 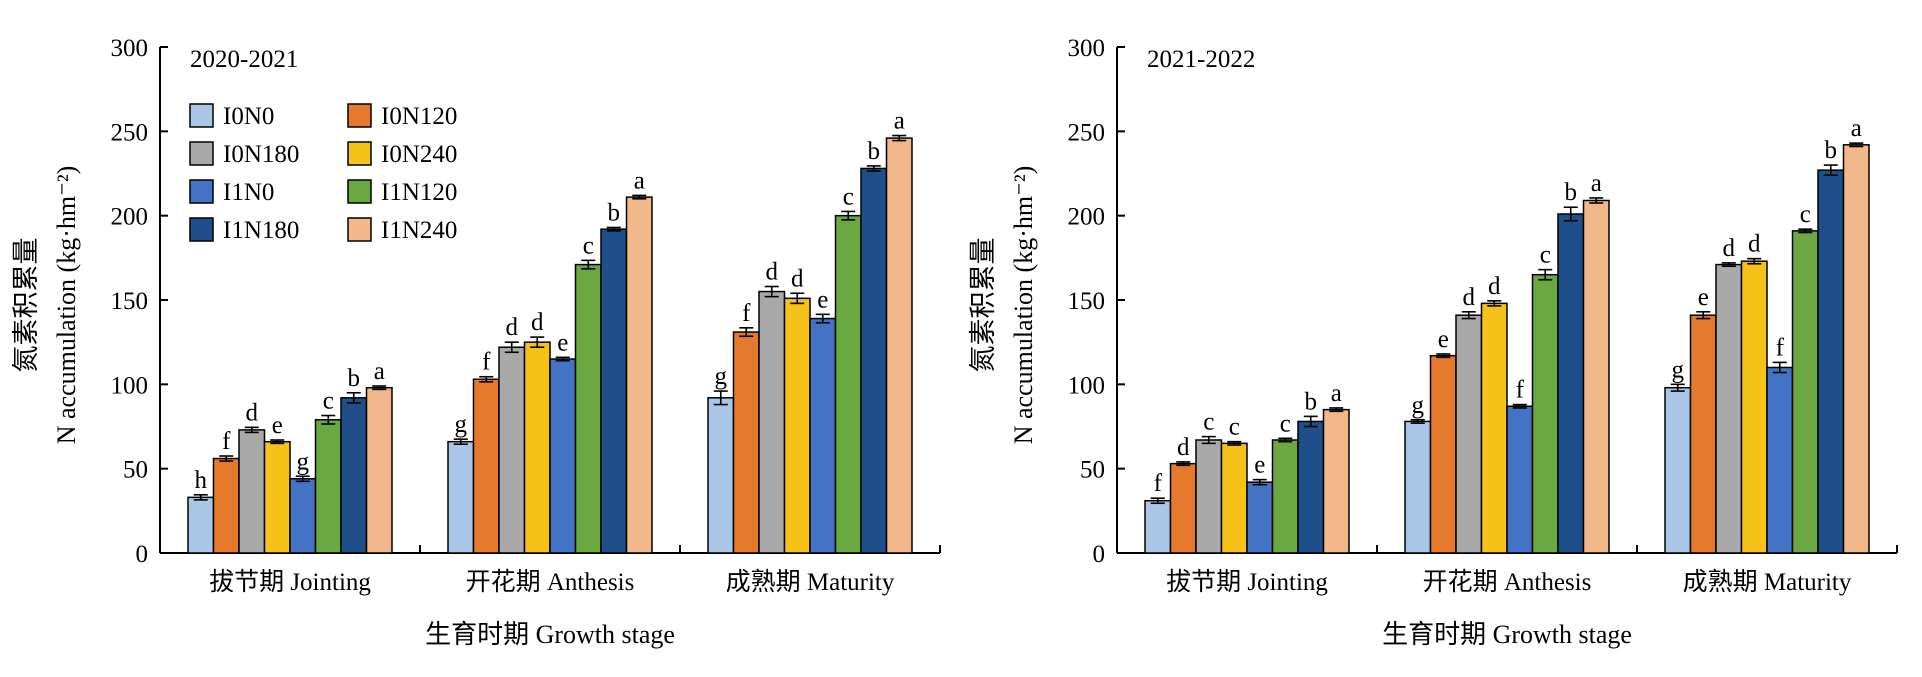 I want to click on y-tick-label: 200, so click(x=1087, y=217).